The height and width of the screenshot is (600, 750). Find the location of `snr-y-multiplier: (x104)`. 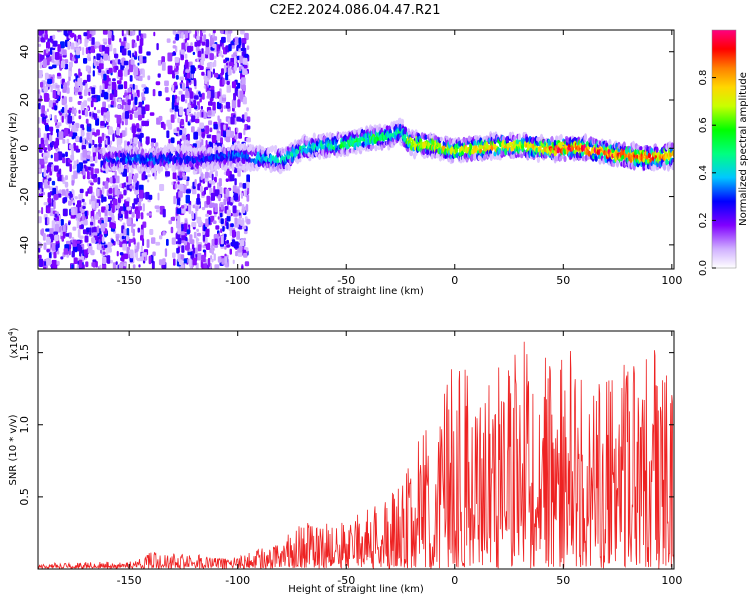

snr-y-multiplier: (x104) is located at coordinates (13, 342).